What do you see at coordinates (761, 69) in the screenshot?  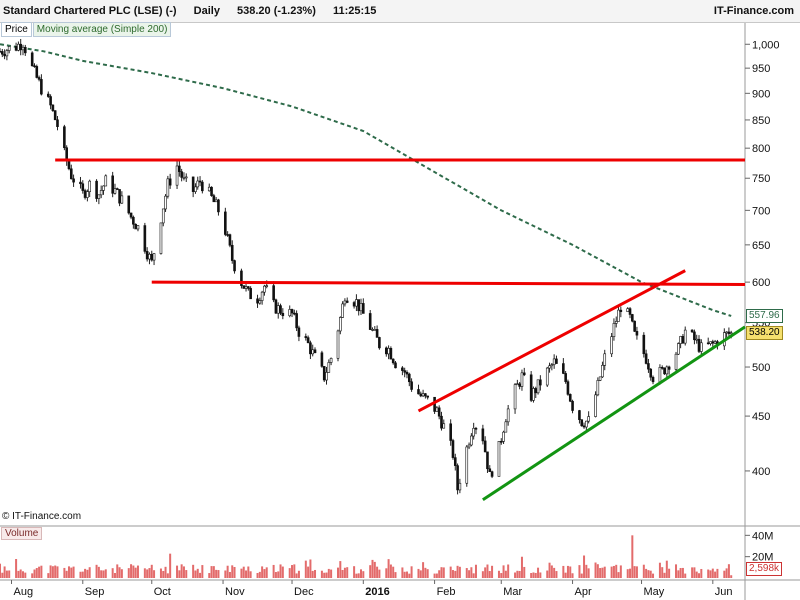 I see `price-tick-label: 950` at bounding box center [761, 69].